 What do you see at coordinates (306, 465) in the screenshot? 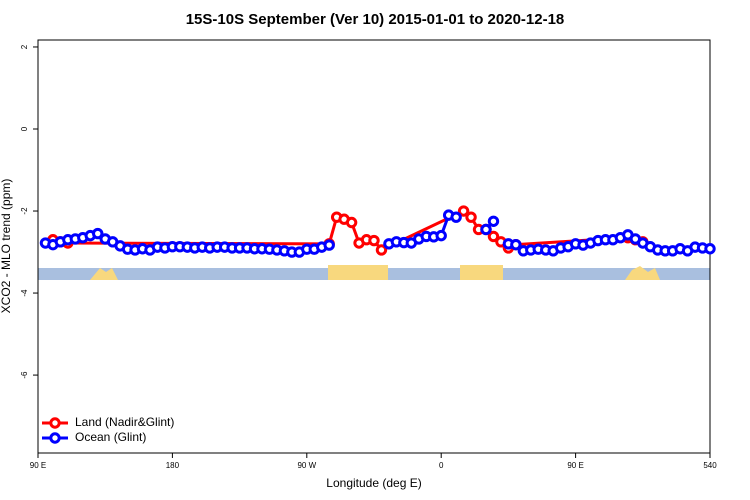
I see `x-tick-label: 90 W` at bounding box center [306, 465].